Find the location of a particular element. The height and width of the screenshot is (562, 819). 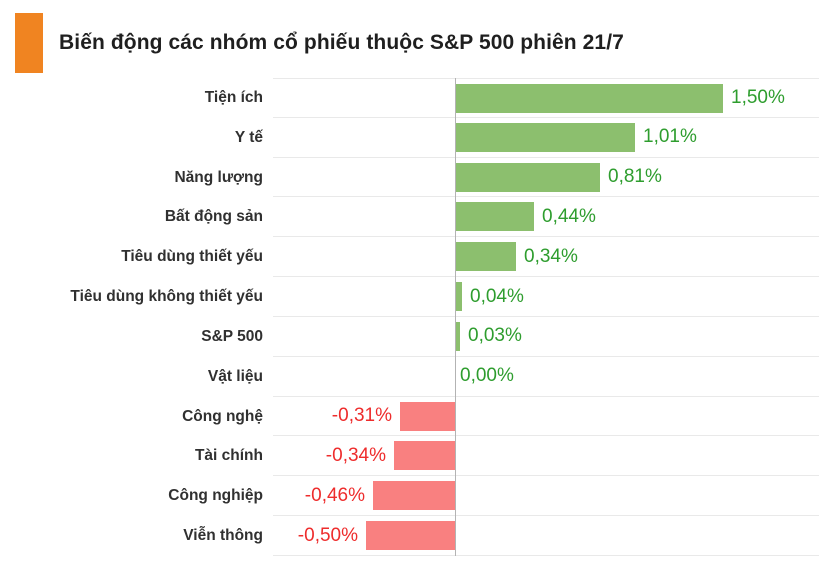

row-plot: 1,01% is located at coordinates (546, 138).